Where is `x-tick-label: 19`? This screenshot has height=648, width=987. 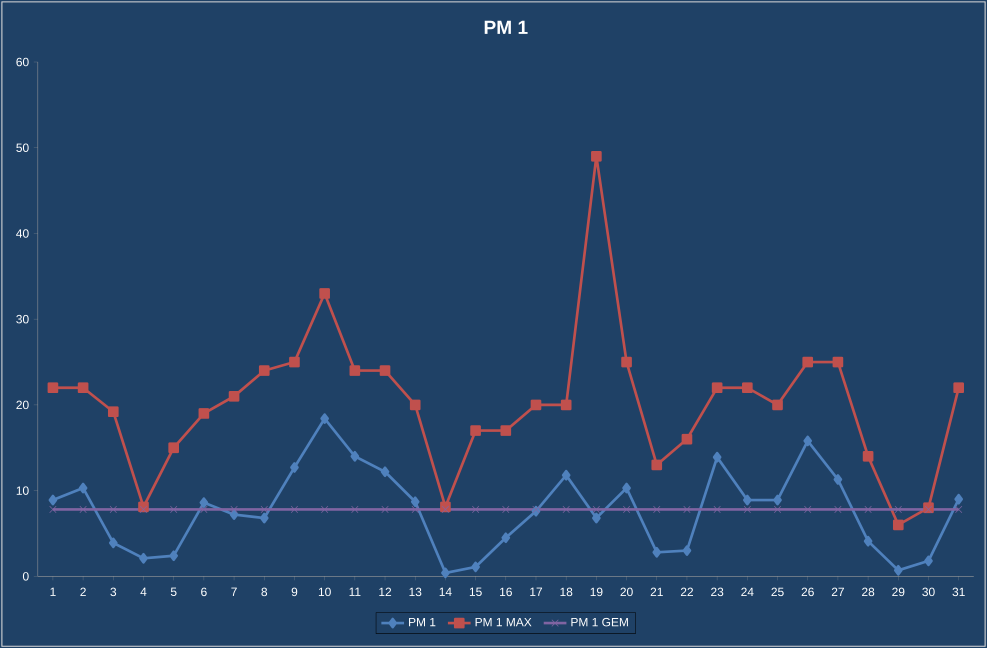 x-tick-label: 19 is located at coordinates (596, 592).